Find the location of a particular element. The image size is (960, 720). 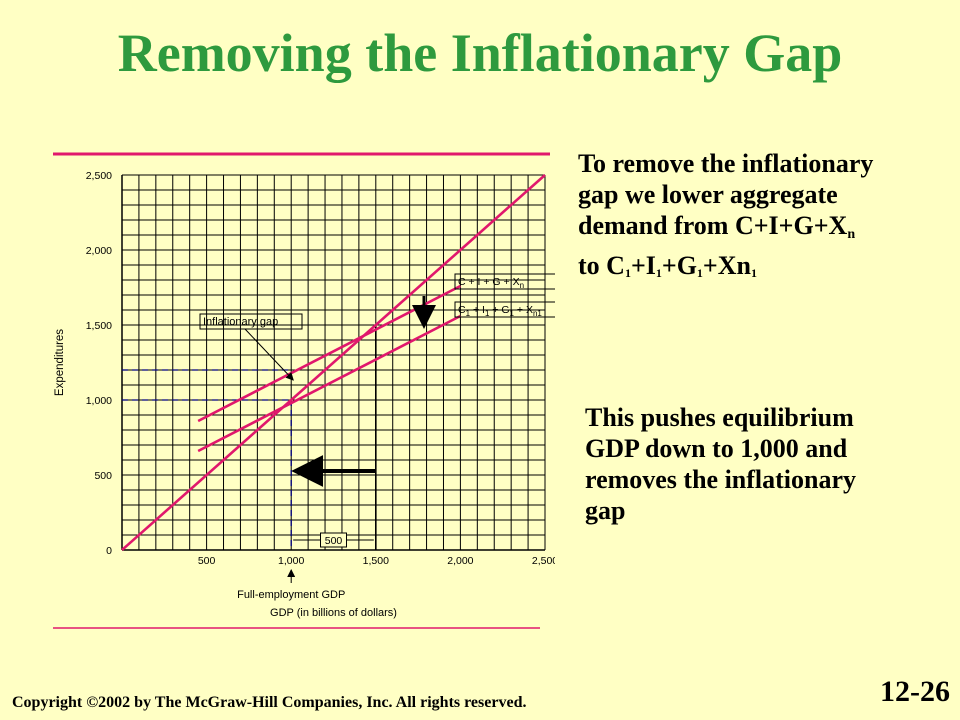

legend-ae-lowered: C1 + I1 + G1 + Xn1 is located at coordinates (500, 311).